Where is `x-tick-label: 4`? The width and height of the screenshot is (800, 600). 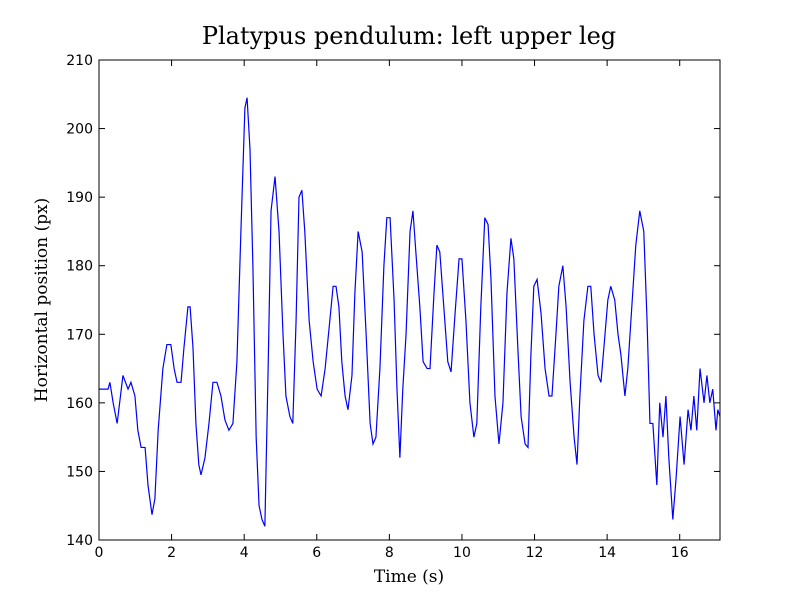 x-tick-label: 4 is located at coordinates (244, 553).